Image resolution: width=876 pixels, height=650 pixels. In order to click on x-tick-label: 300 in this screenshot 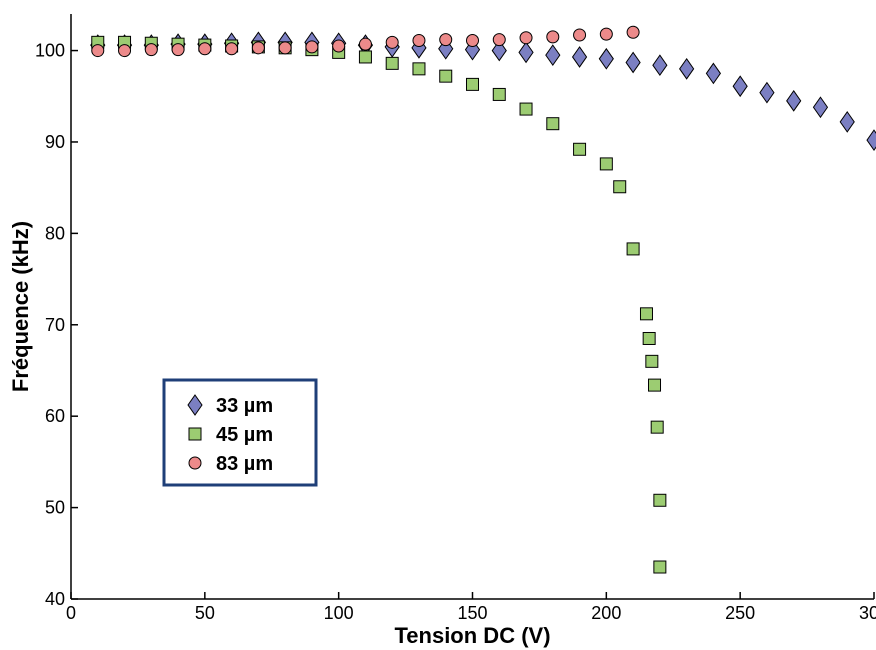, I will do `click(867, 613)`.